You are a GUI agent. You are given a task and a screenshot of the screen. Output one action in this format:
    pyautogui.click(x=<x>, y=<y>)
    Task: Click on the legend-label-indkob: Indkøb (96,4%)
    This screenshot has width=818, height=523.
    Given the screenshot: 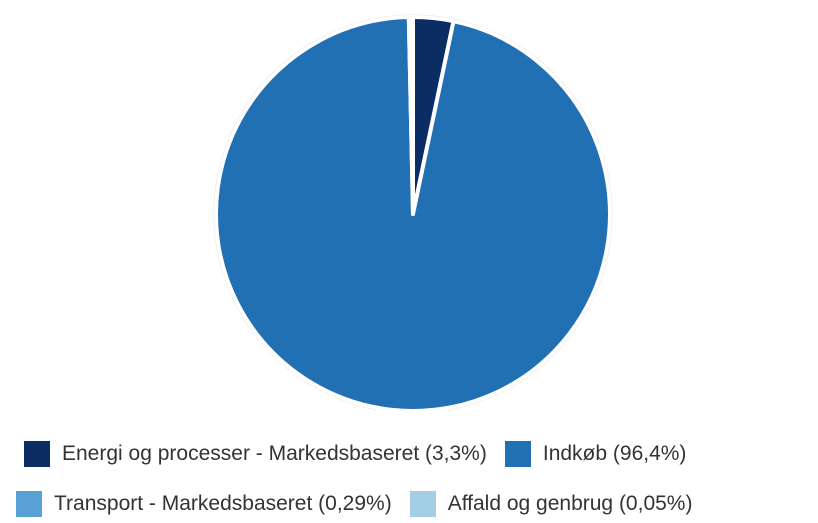 What is the action you would take?
    pyautogui.click(x=614, y=453)
    